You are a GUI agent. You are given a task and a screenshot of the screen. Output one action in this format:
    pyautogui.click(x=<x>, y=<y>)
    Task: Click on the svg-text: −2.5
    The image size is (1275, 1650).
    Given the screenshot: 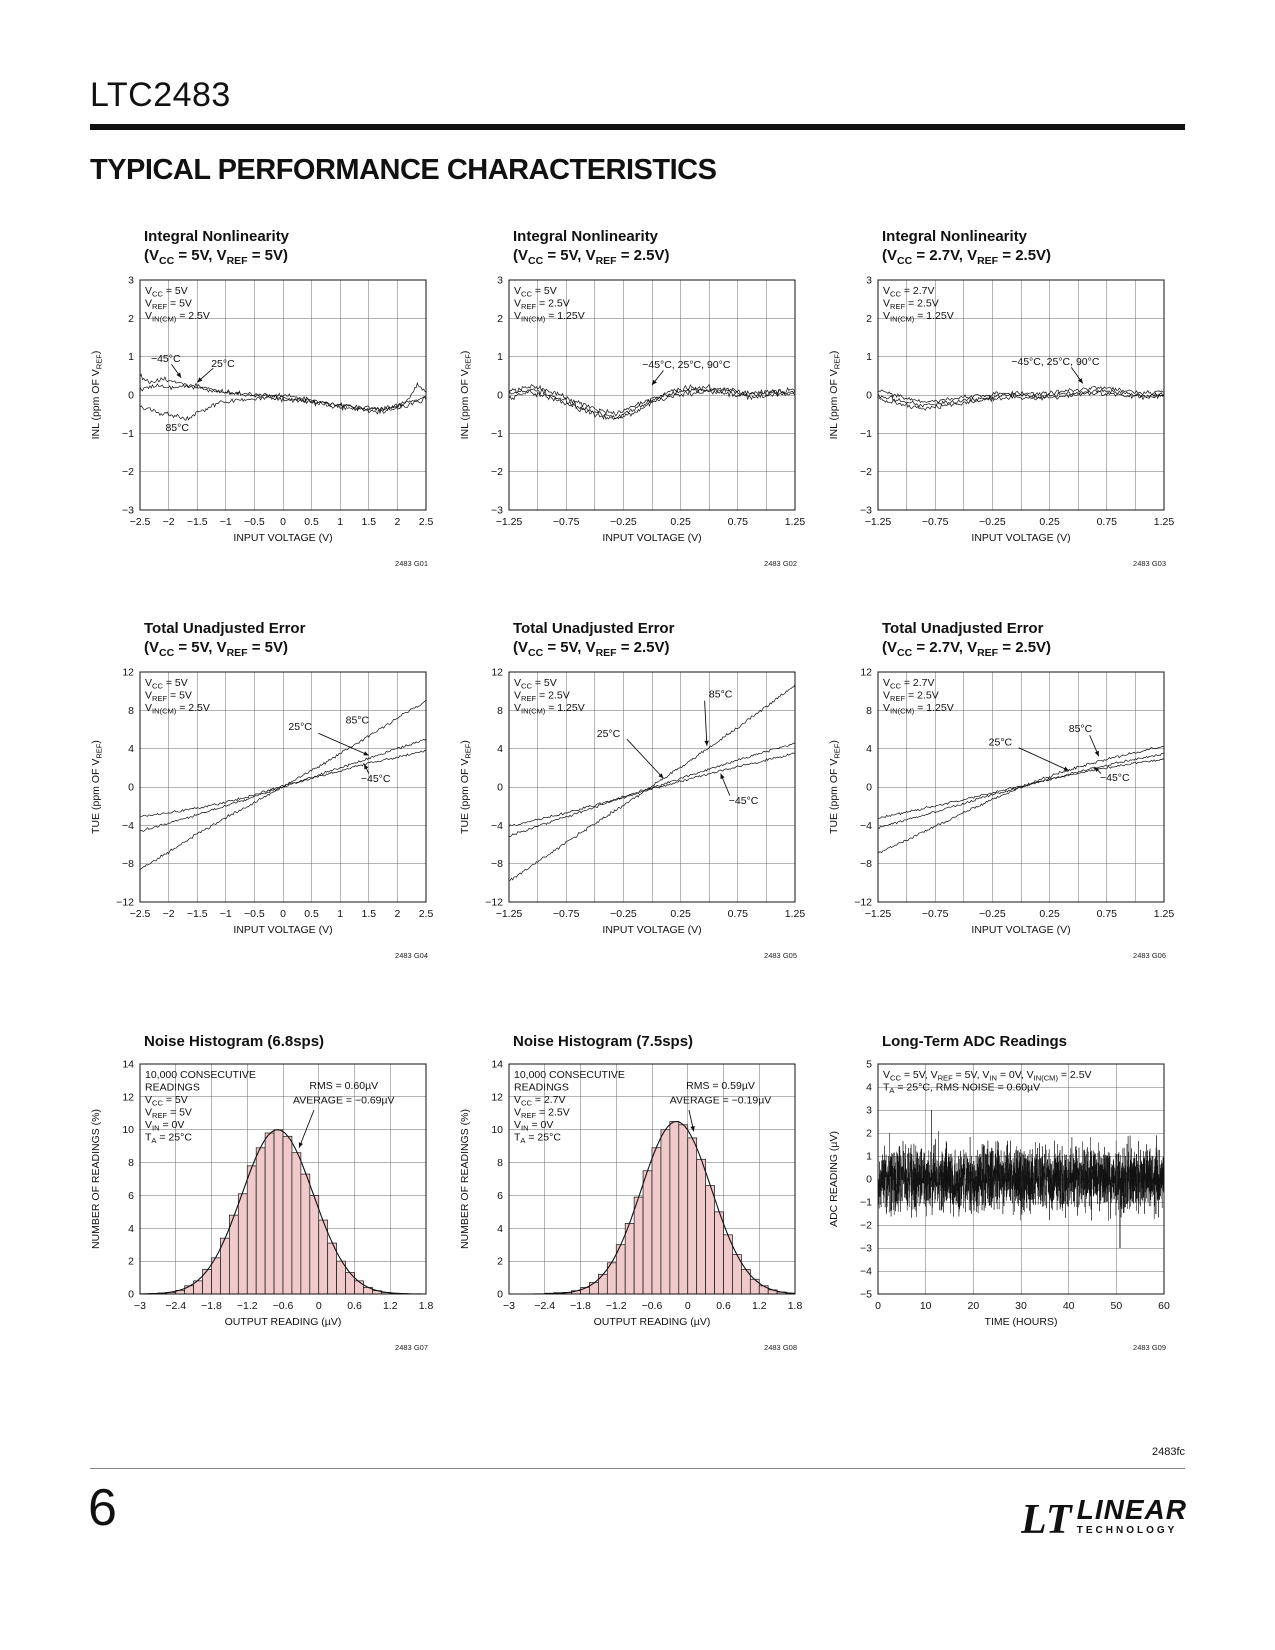 What is the action you would take?
    pyautogui.click(x=140, y=522)
    